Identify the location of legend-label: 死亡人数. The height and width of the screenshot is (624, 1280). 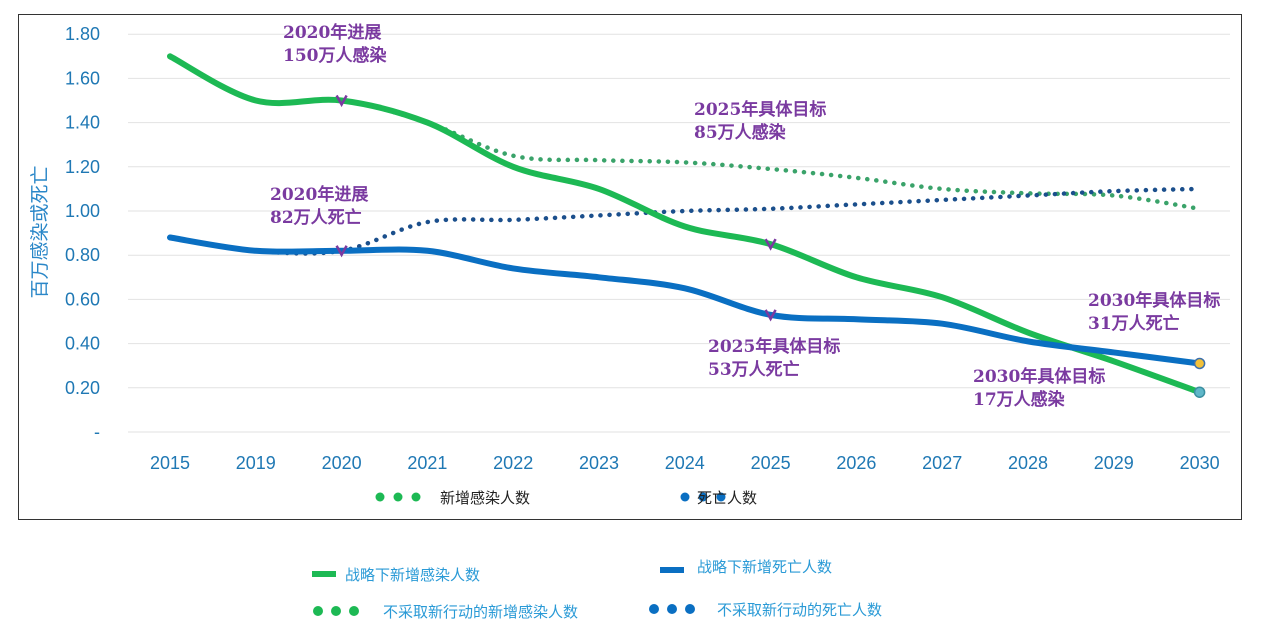
(727, 498).